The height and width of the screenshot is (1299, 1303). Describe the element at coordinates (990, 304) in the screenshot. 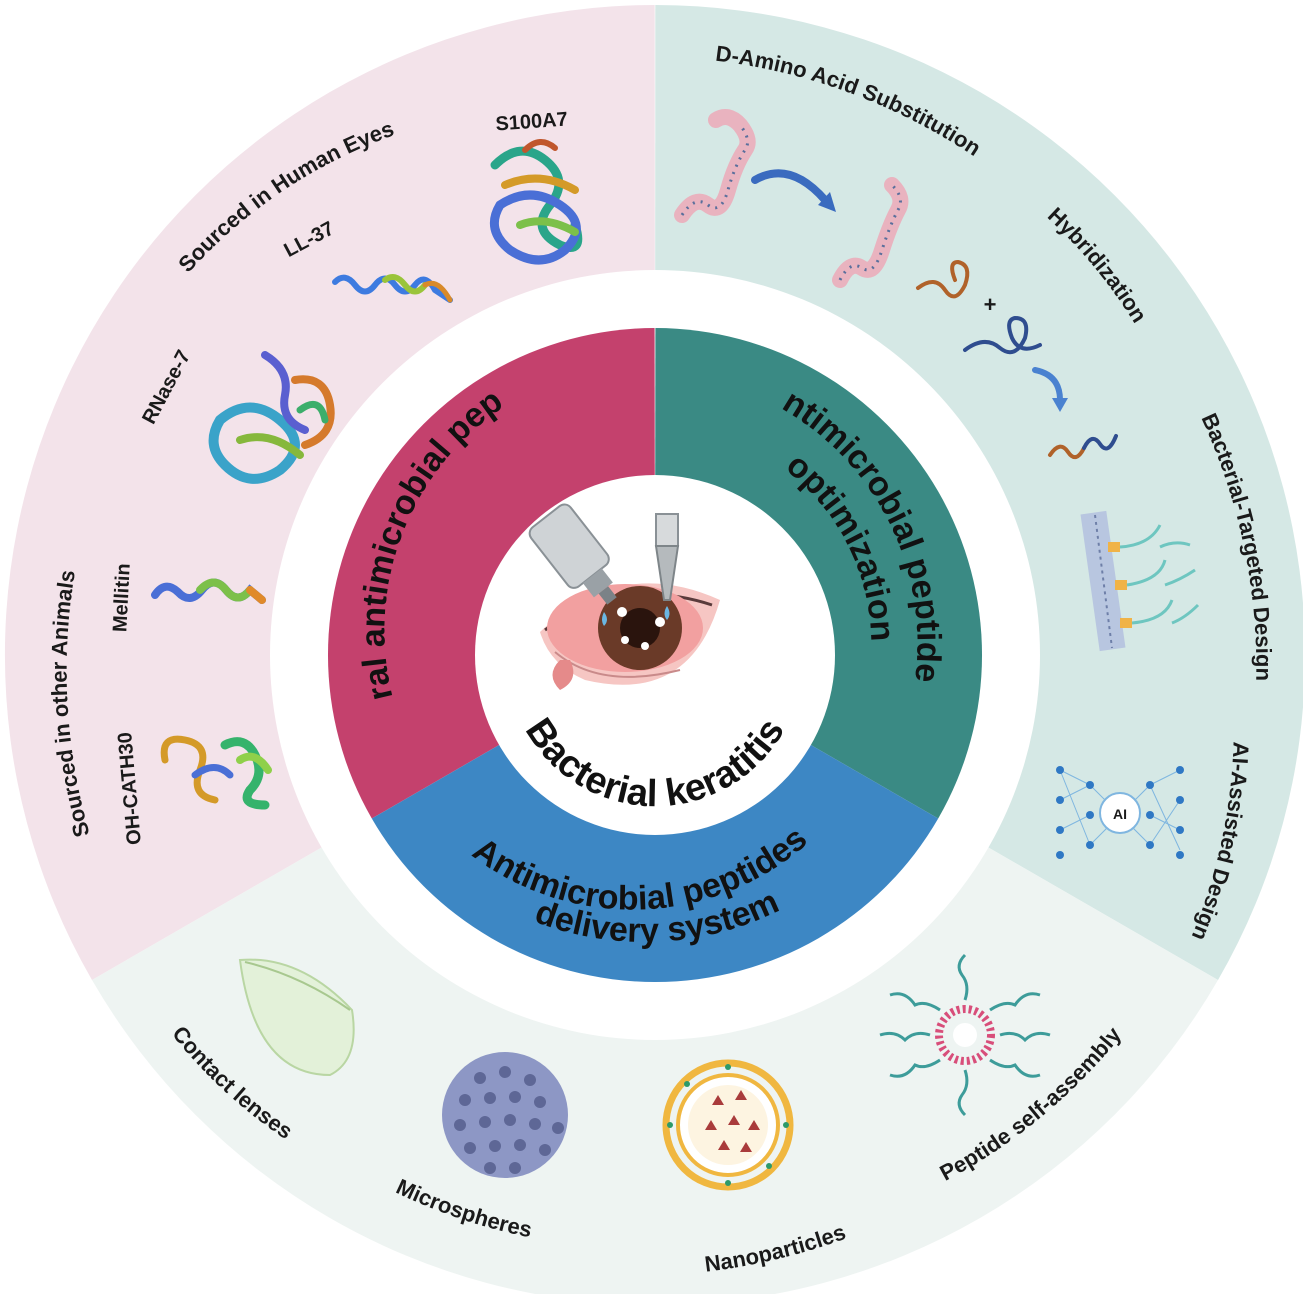

I see `plus-sign: +` at that location.